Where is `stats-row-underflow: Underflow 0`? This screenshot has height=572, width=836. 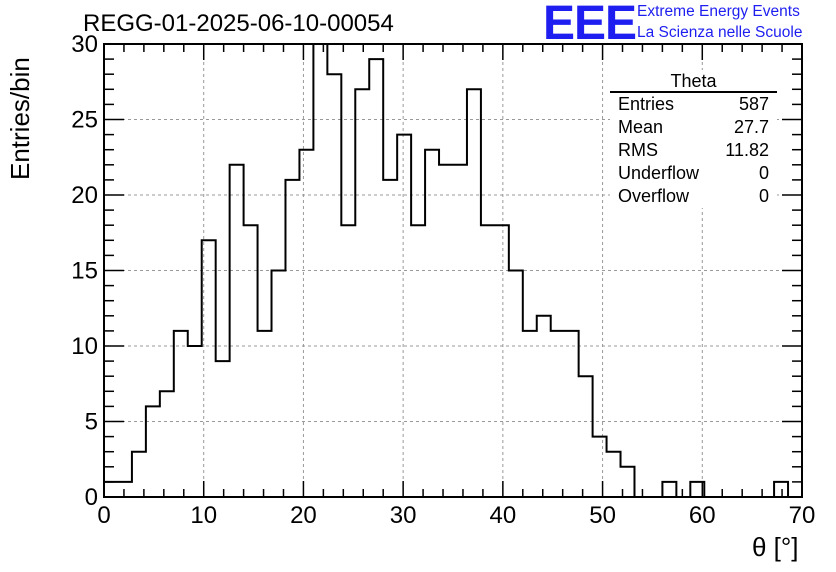 stats-row-underflow: Underflow 0 is located at coordinates (693, 173).